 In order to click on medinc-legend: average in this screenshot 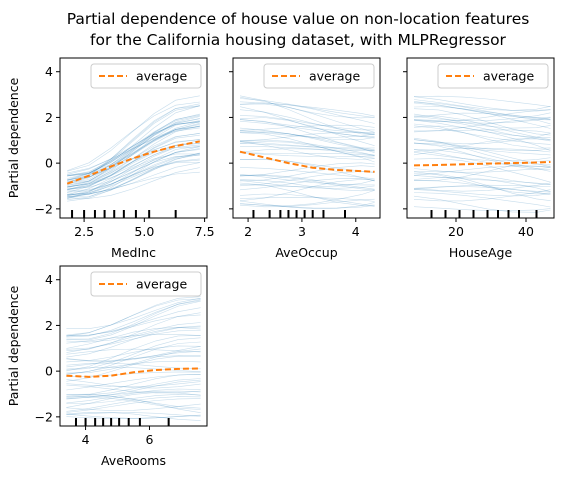, I will do `click(146, 76)`.